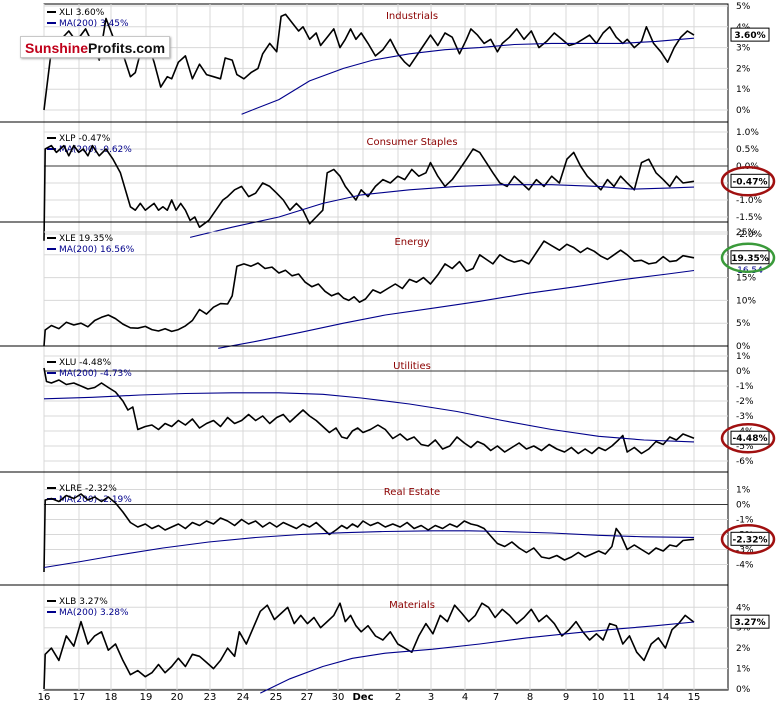  Describe the element at coordinates (177, 697) in the screenshot. I see `x-tick-label: 20` at that location.